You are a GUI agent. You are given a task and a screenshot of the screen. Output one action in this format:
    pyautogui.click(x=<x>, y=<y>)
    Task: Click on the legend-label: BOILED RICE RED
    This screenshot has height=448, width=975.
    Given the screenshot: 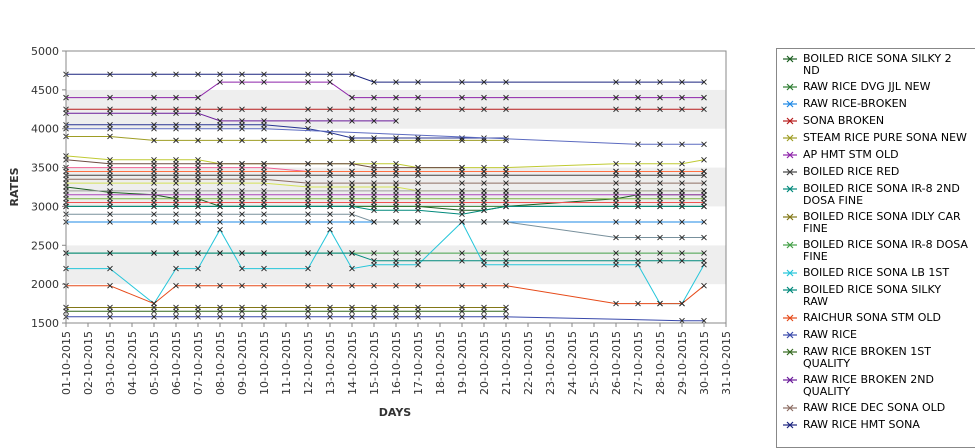 What is the action you would take?
    pyautogui.click(x=851, y=171)
    